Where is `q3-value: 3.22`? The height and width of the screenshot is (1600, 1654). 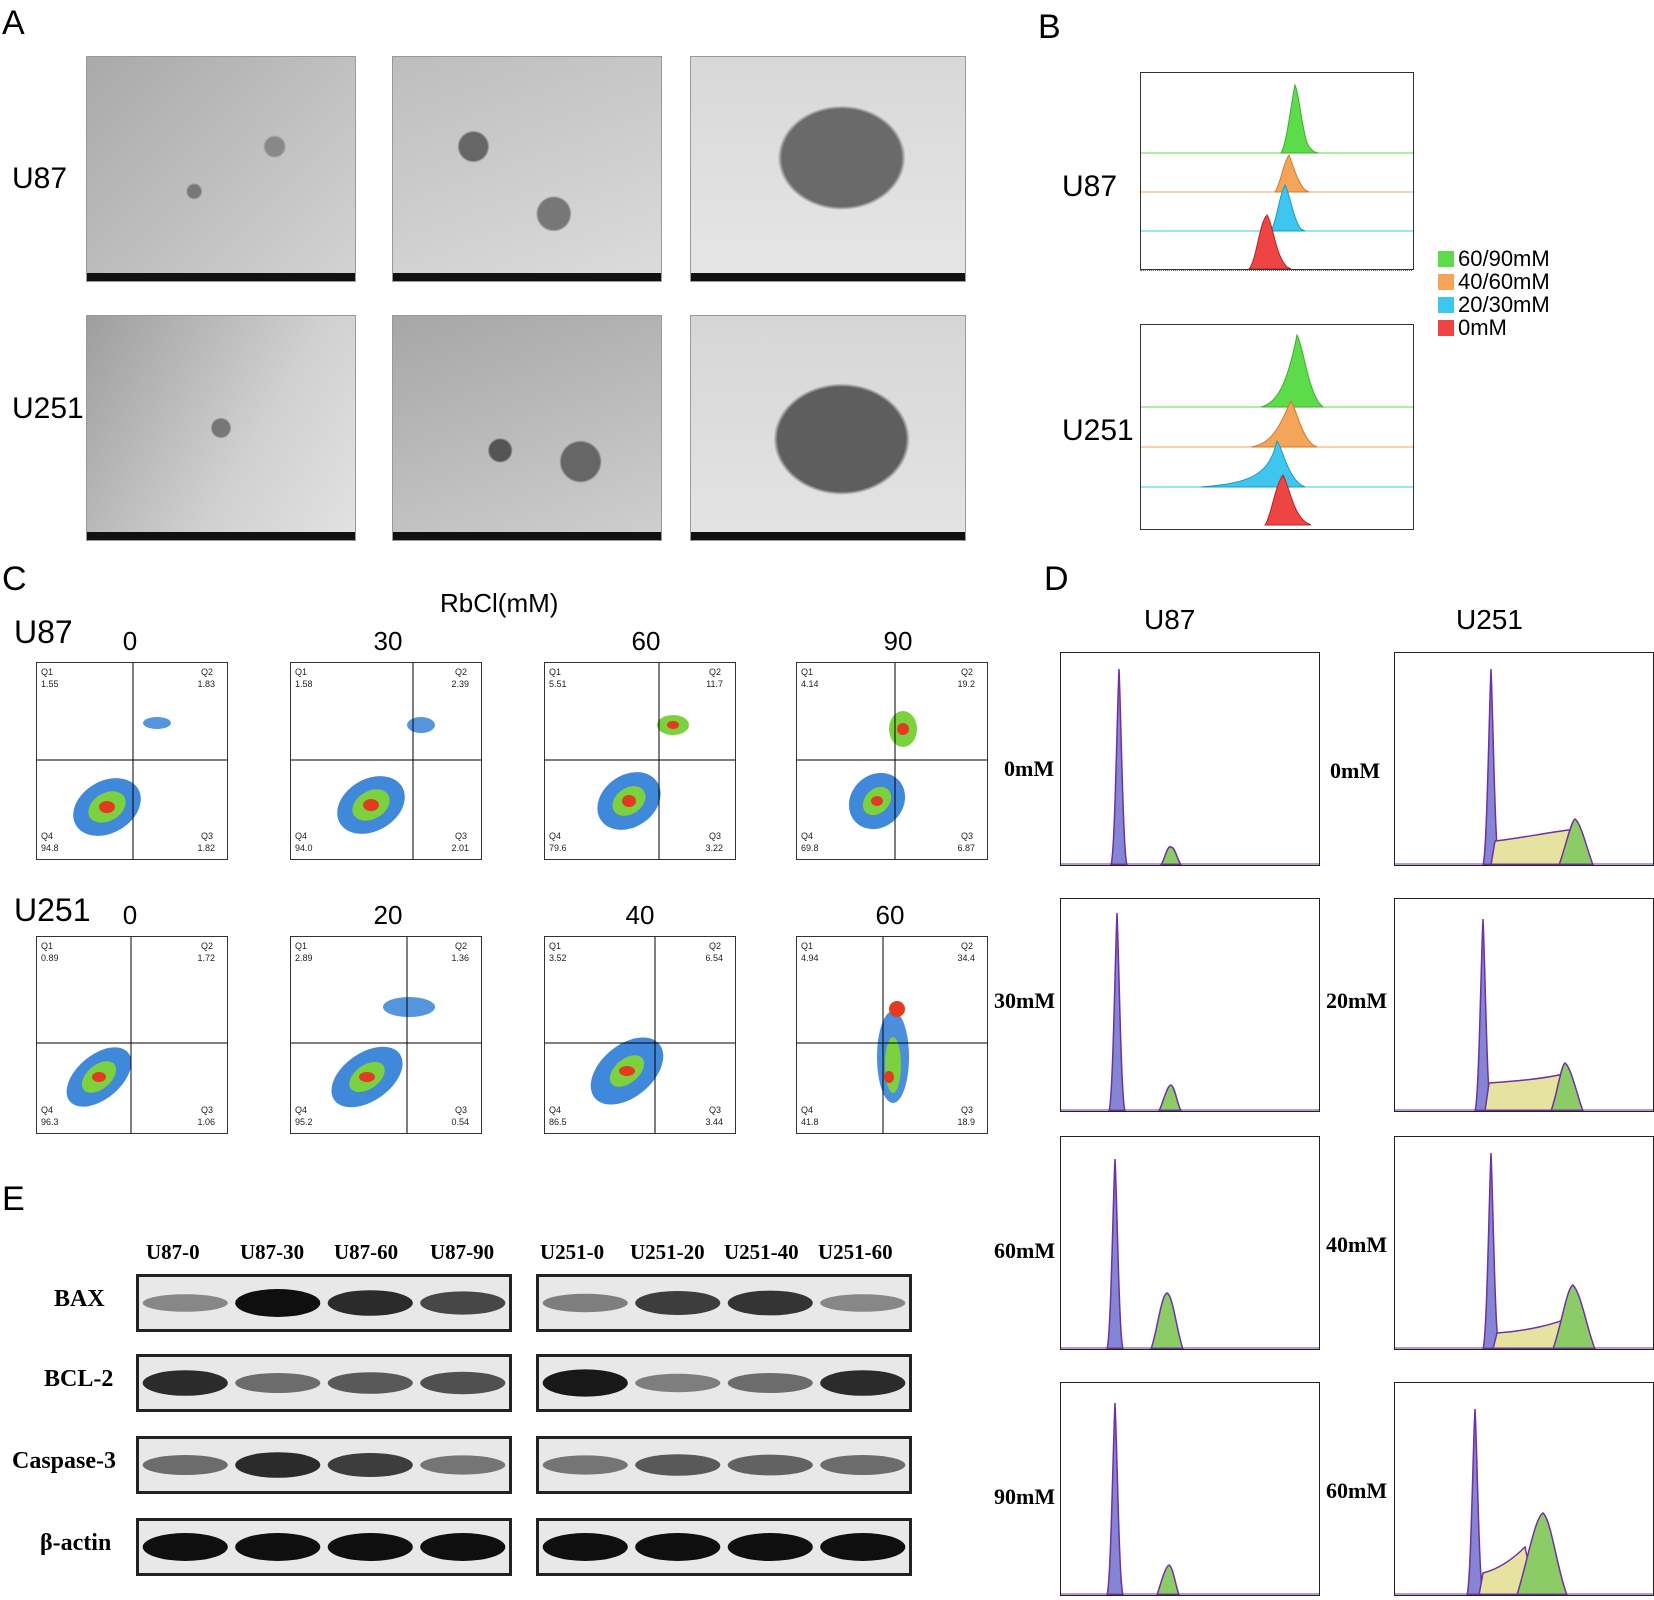
q3-value: 3.22 is located at coordinates (714, 848).